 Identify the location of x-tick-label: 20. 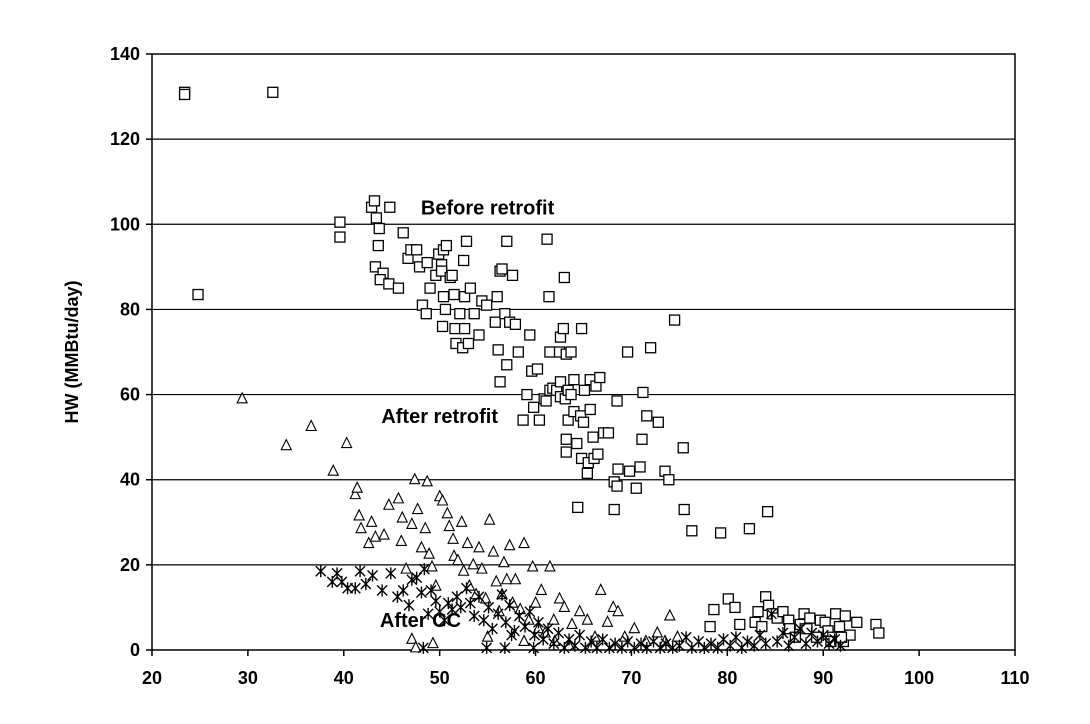
(152, 678).